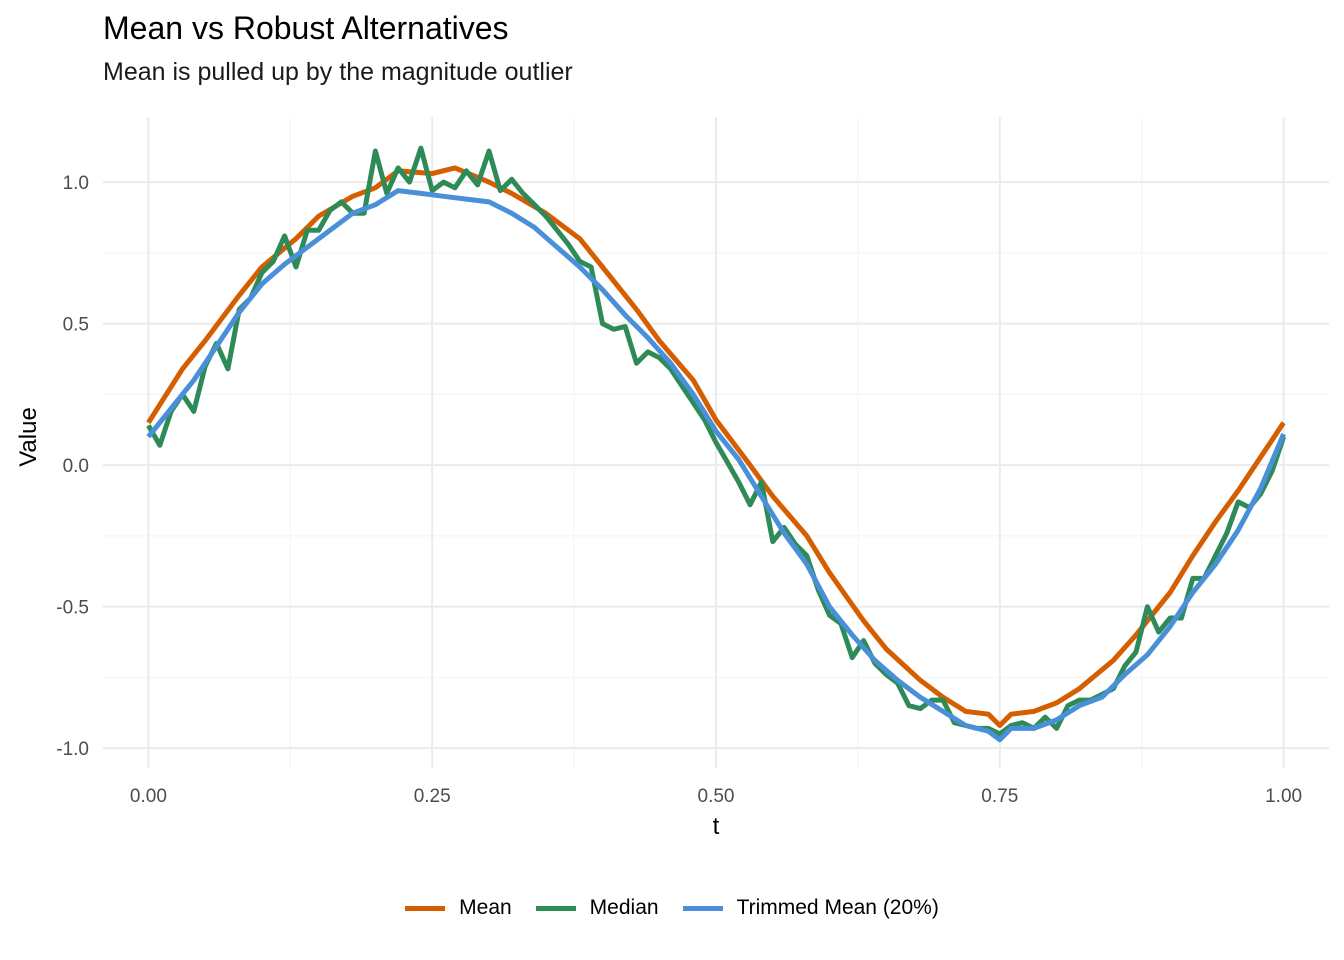 The height and width of the screenshot is (960, 1344). Describe the element at coordinates (485, 907) in the screenshot. I see `legend-label-mean: Mean` at that location.